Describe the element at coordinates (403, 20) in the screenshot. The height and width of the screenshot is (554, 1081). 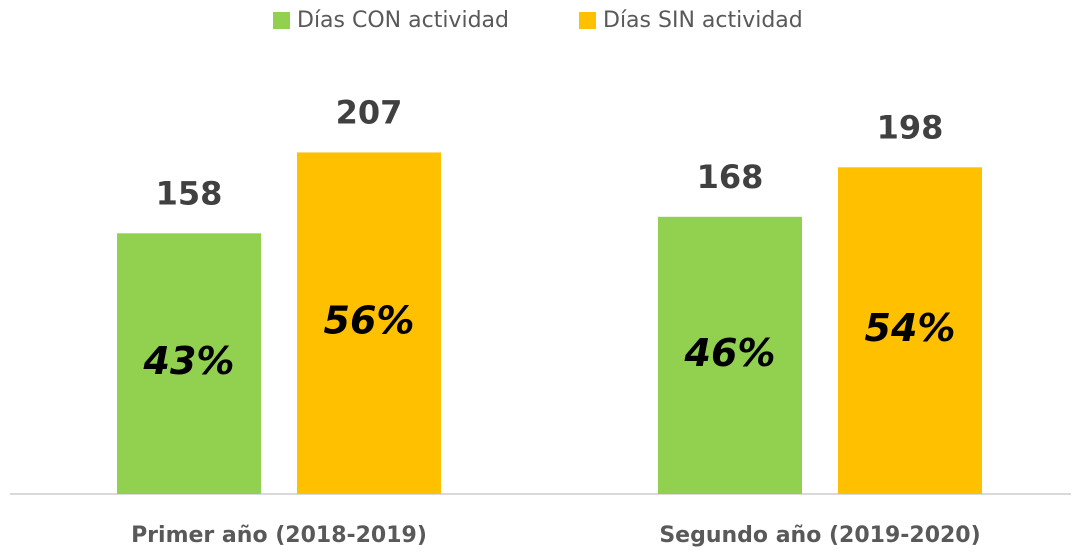
I see `legend-label: Días CON actividad` at that location.